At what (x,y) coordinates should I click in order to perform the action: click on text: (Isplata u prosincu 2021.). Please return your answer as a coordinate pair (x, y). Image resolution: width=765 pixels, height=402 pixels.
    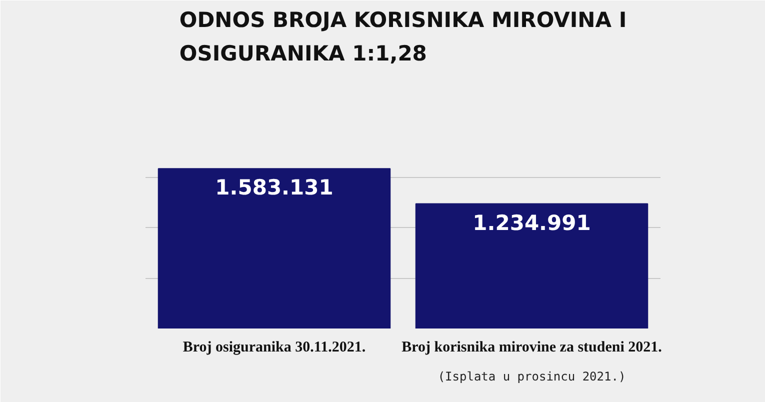
    Looking at the image, I should click on (532, 377).